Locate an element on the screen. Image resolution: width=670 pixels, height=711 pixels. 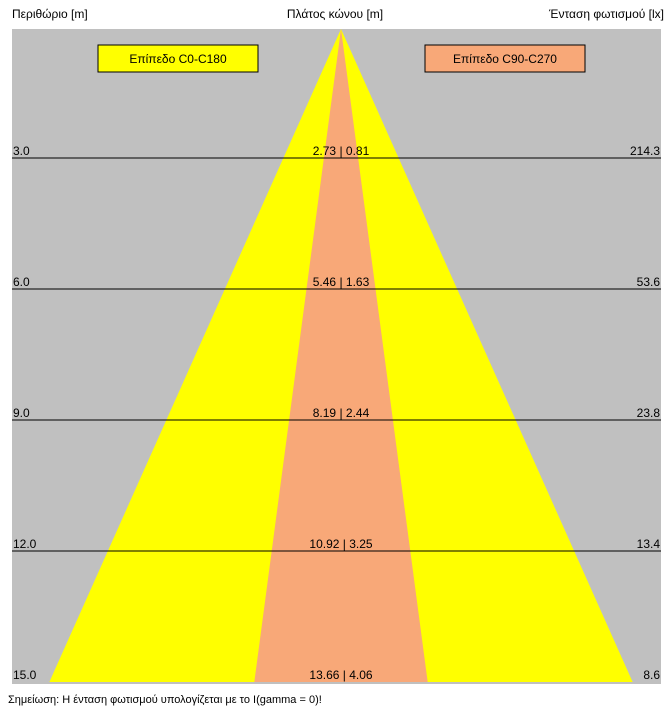
legend-c0-label: Επίπεδο C0-C180 is located at coordinates (178, 59).